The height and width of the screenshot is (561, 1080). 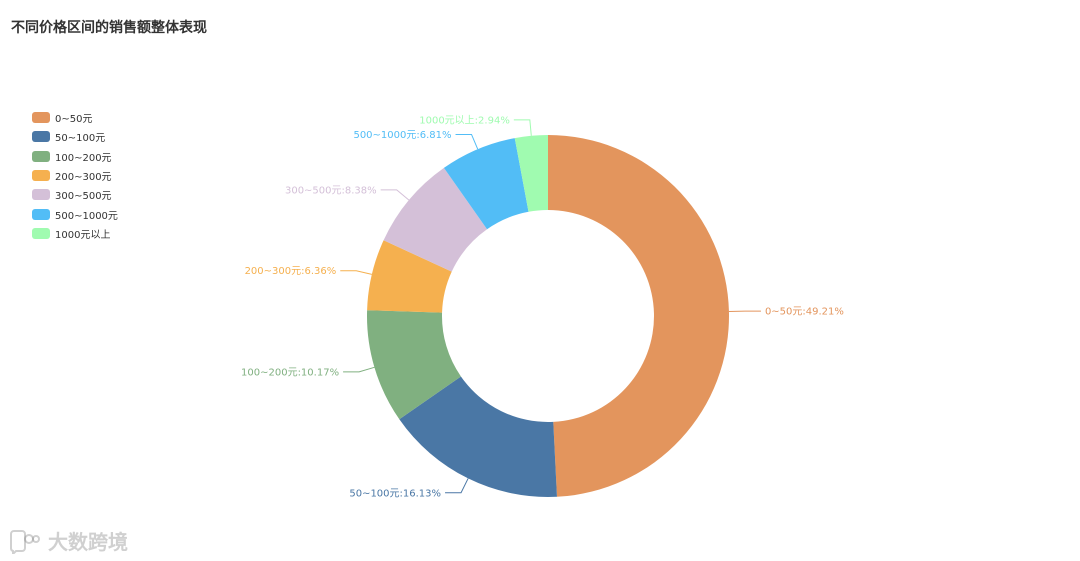 What do you see at coordinates (290, 372) in the screenshot?
I see `slice-label: 100~200元:10.17%` at bounding box center [290, 372].